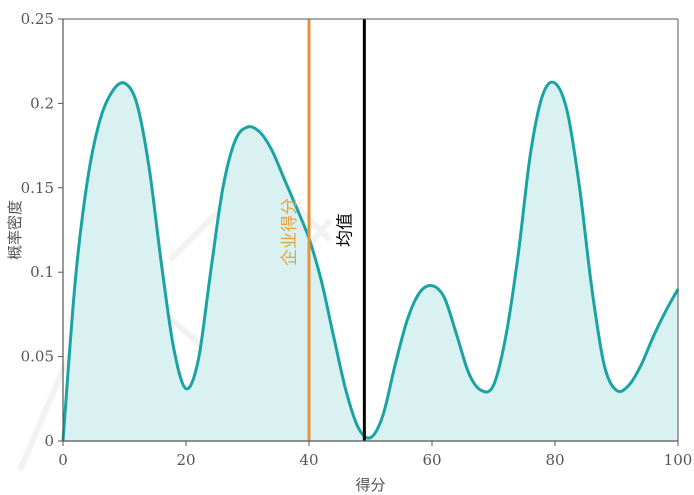 Image resolution: width=694 pixels, height=495 pixels. What do you see at coordinates (308, 460) in the screenshot?
I see `x-tick-label: 40` at bounding box center [308, 460].